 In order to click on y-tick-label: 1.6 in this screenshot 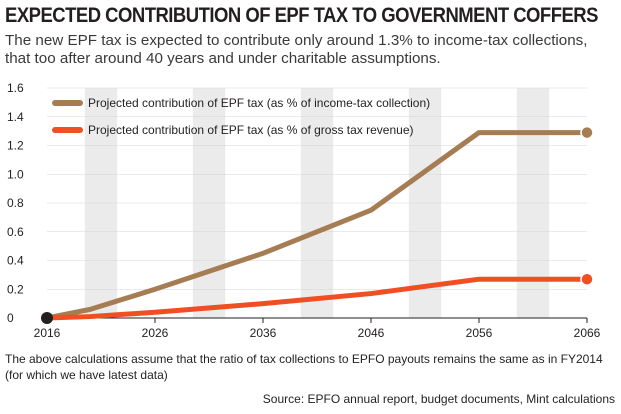, I will do `click(15, 88)`.